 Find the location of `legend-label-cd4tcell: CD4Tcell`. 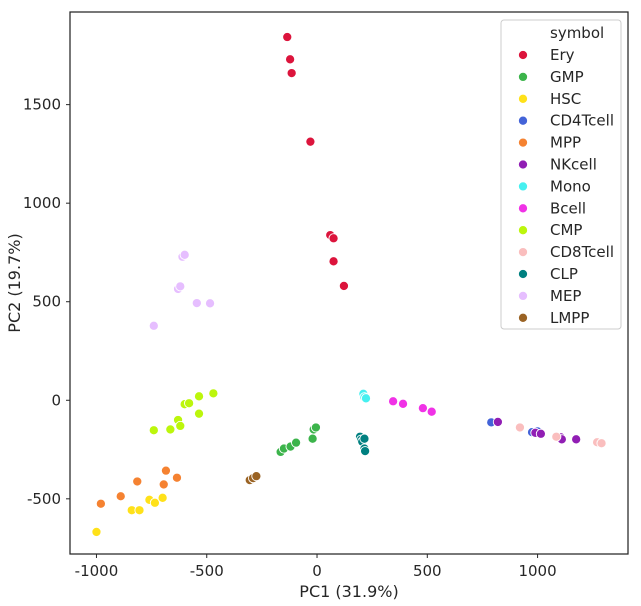

legend-label-cd4tcell: CD4Tcell is located at coordinates (582, 121).